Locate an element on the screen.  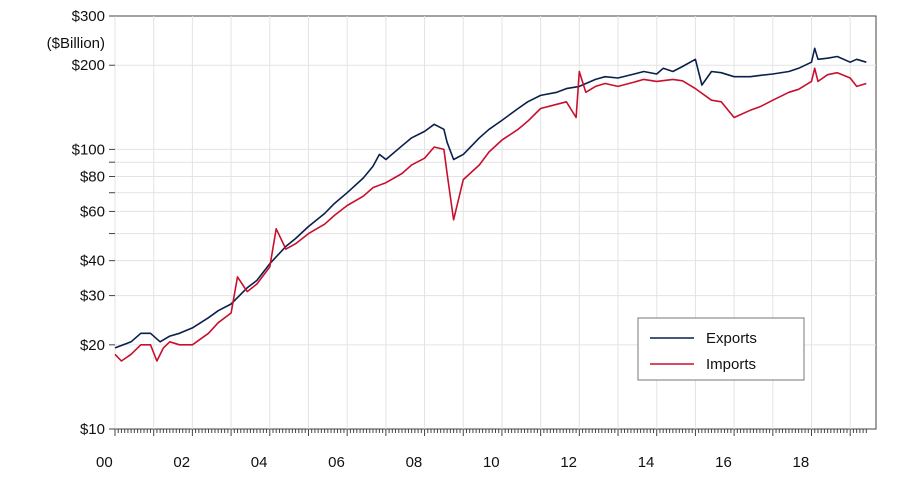
y-tick-label: $300 is located at coordinates (88, 16).